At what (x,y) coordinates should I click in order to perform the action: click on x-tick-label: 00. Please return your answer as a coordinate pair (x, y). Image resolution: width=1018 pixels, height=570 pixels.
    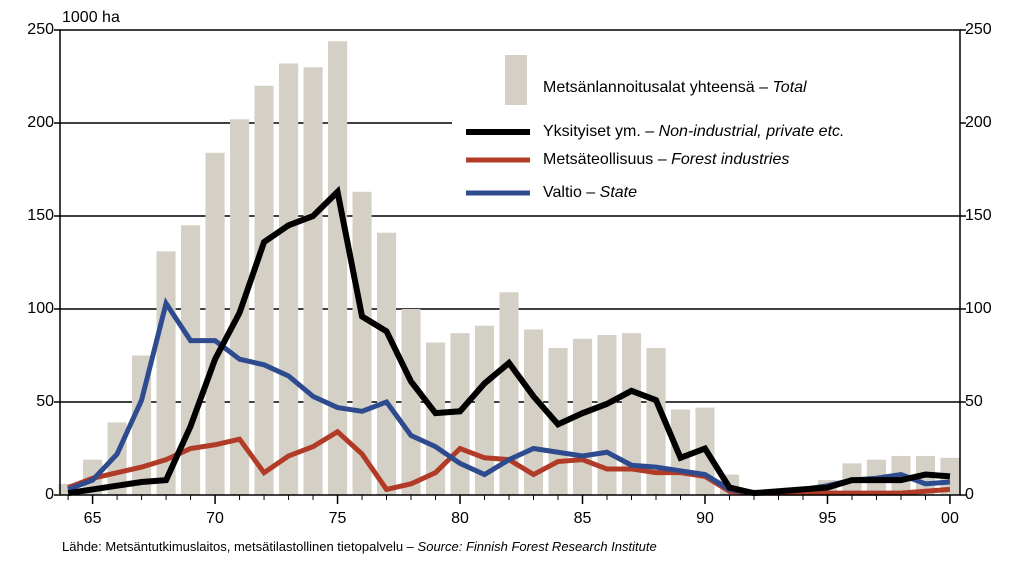
    Looking at the image, I should click on (950, 518).